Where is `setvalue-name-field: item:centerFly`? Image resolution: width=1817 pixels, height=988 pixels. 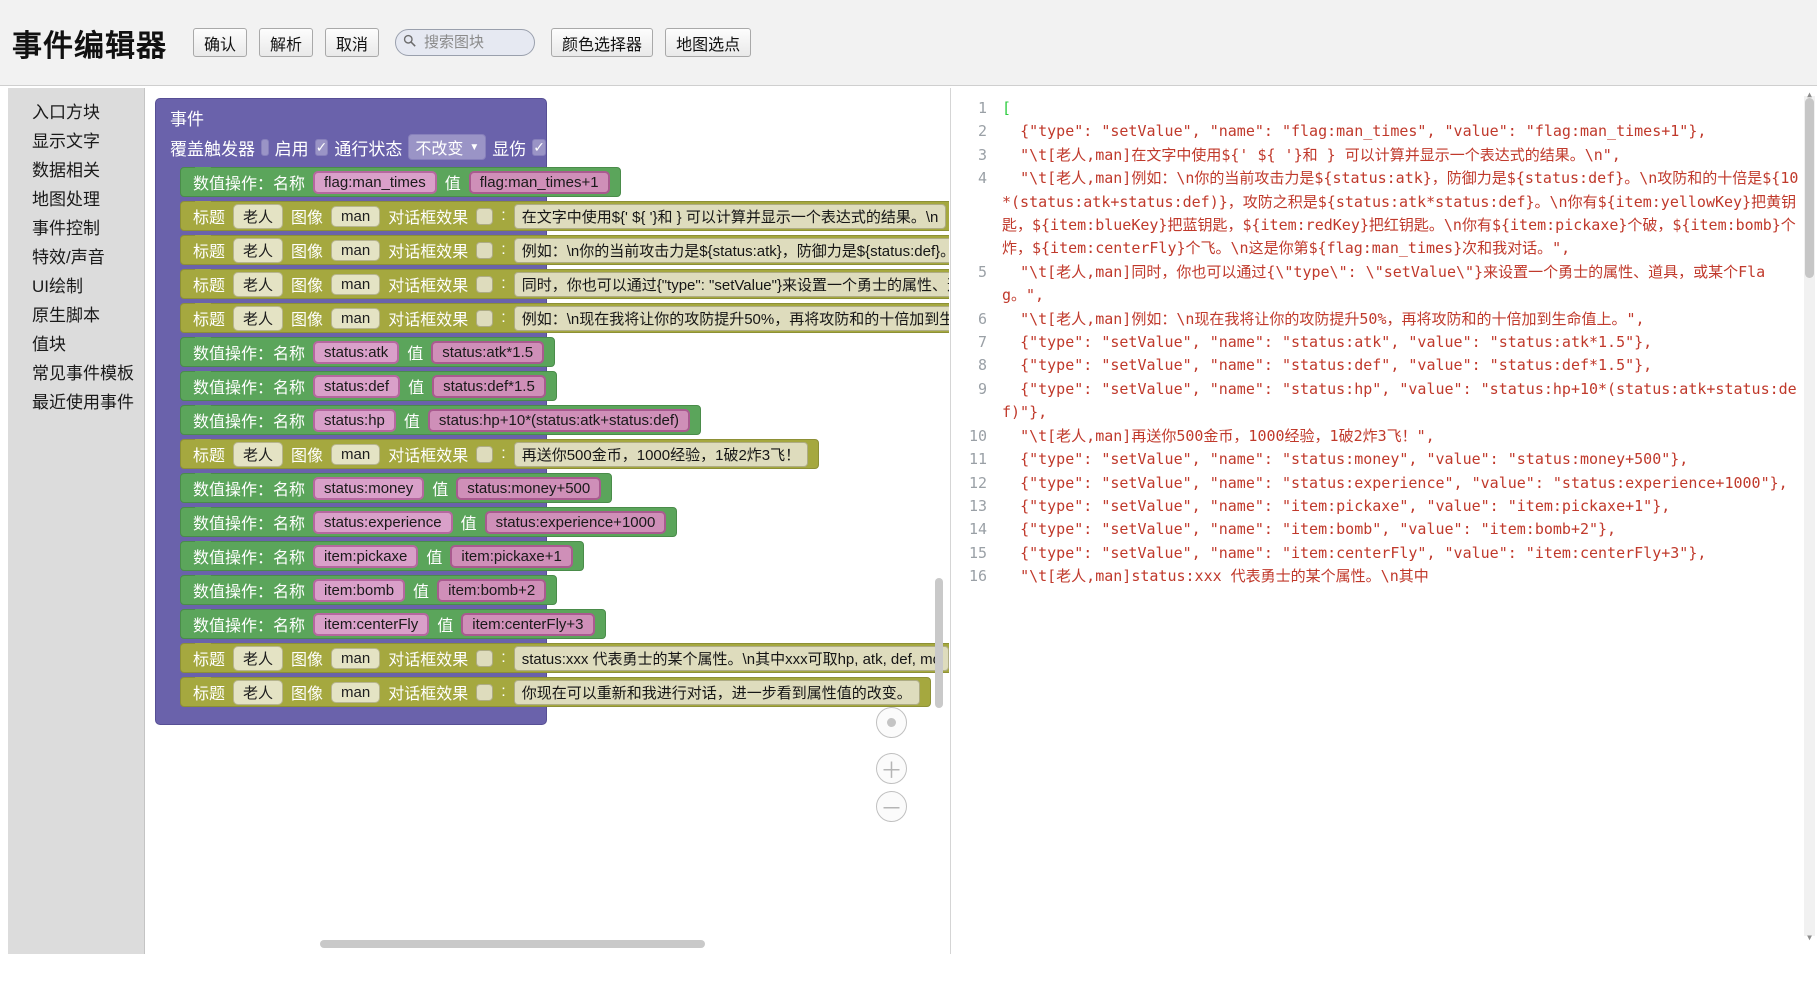
setvalue-name-field: item:centerFly is located at coordinates (371, 624).